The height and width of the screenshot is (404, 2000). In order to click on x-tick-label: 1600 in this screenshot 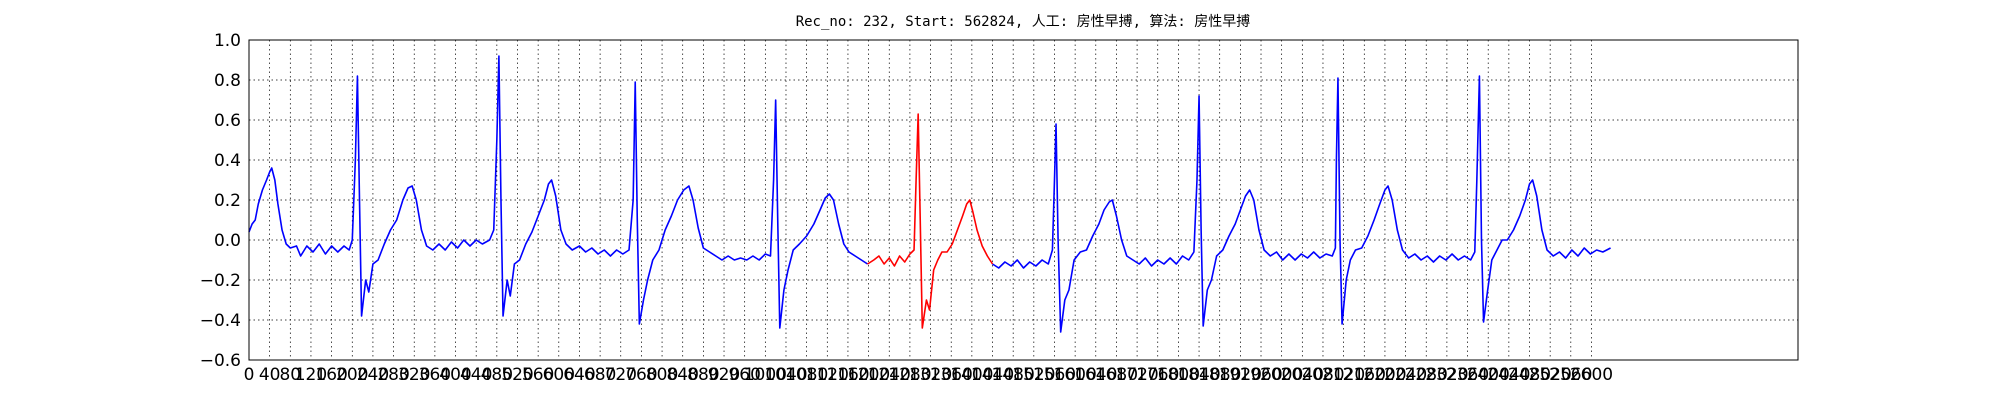, I will do `click(1075, 375)`.